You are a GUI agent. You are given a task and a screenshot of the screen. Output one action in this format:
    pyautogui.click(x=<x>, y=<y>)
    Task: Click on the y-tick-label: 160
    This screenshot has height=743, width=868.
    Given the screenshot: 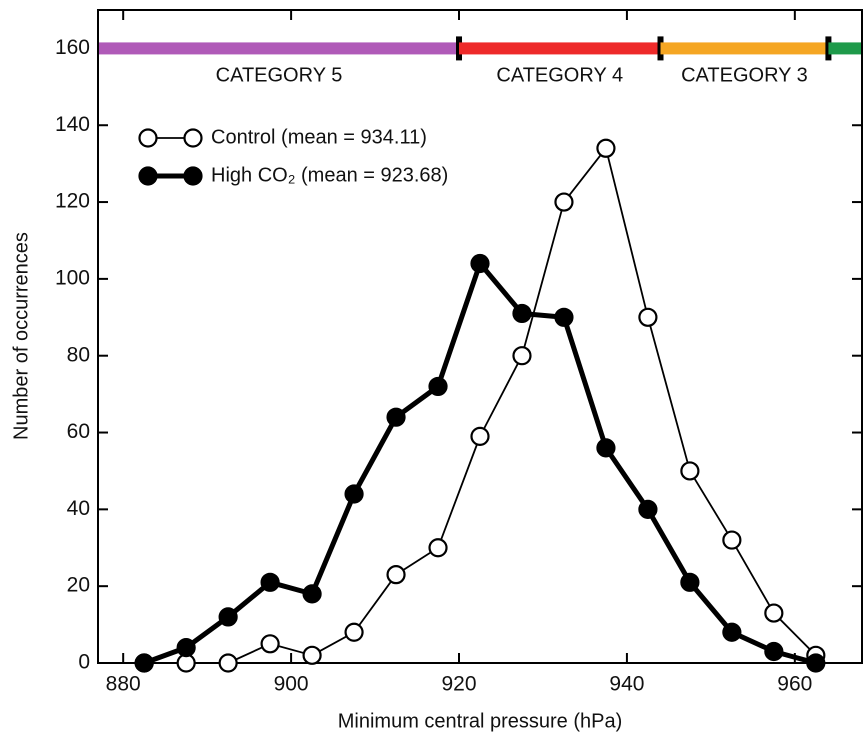 What is the action you would take?
    pyautogui.click(x=72, y=47)
    